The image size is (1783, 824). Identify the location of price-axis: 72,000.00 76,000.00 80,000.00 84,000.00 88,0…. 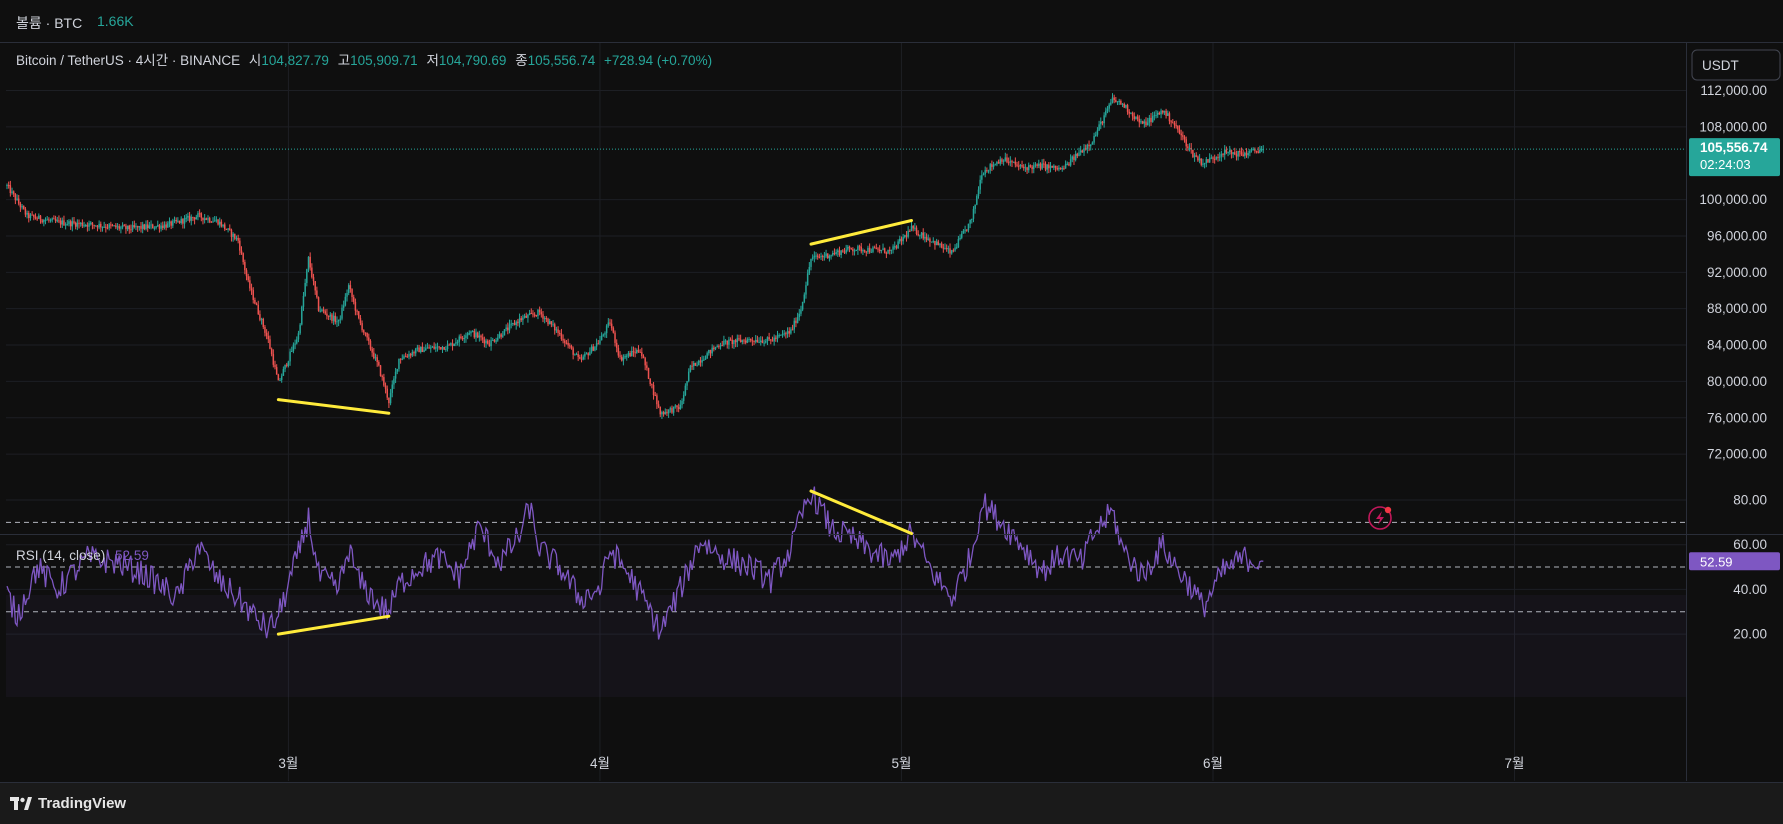
(1733, 272).